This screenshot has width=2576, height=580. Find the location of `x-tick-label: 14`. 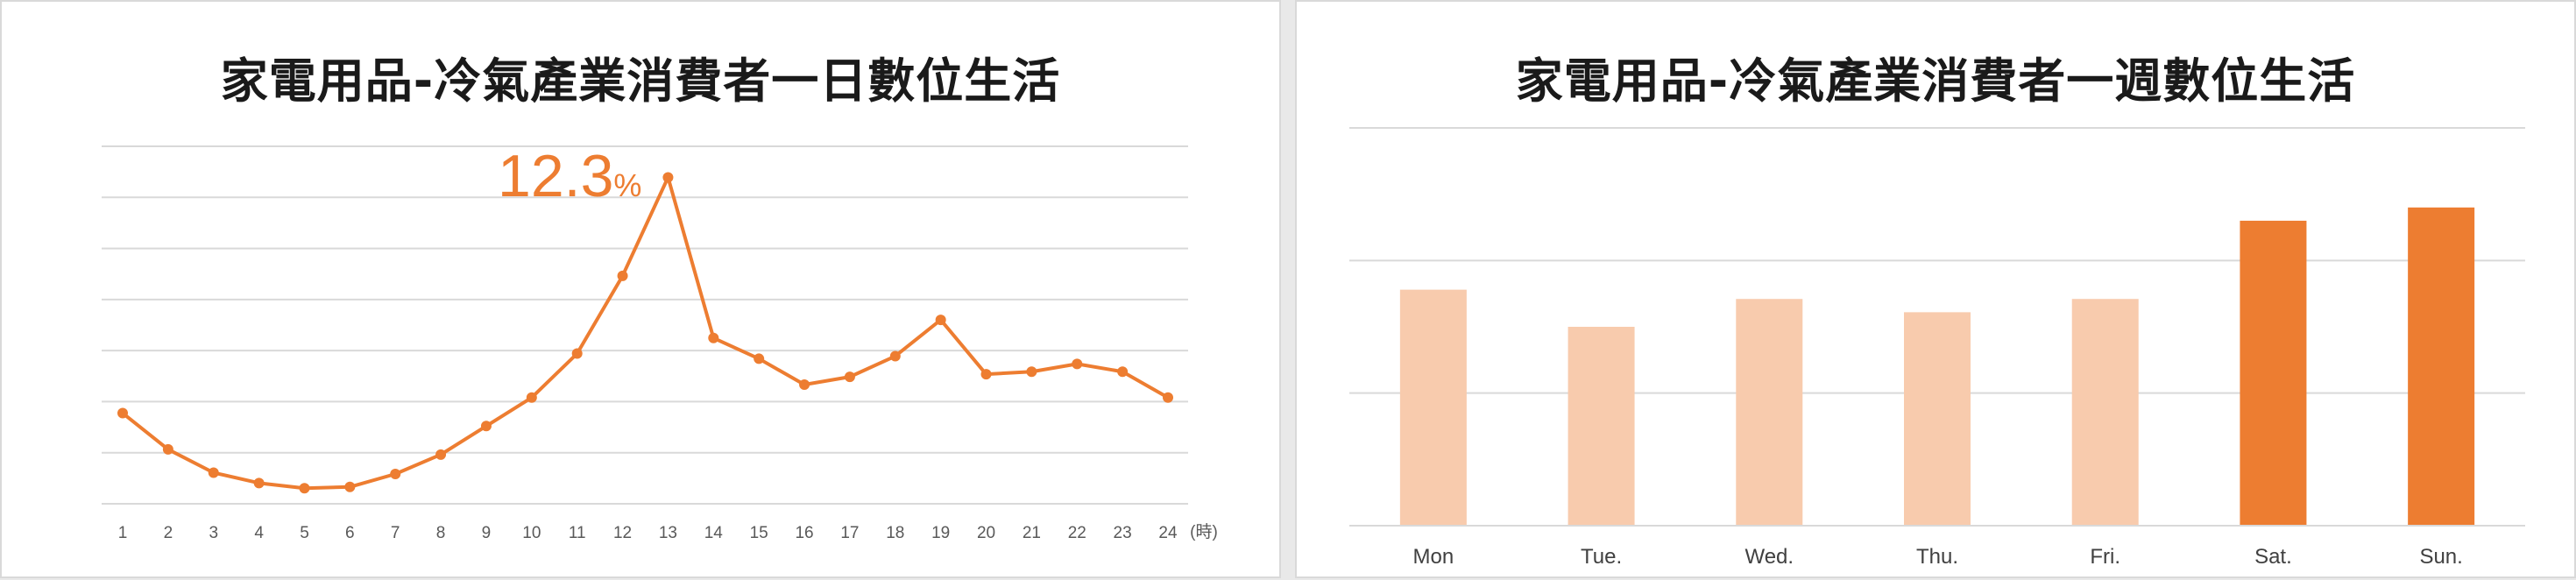

x-tick-label: 14 is located at coordinates (714, 533).